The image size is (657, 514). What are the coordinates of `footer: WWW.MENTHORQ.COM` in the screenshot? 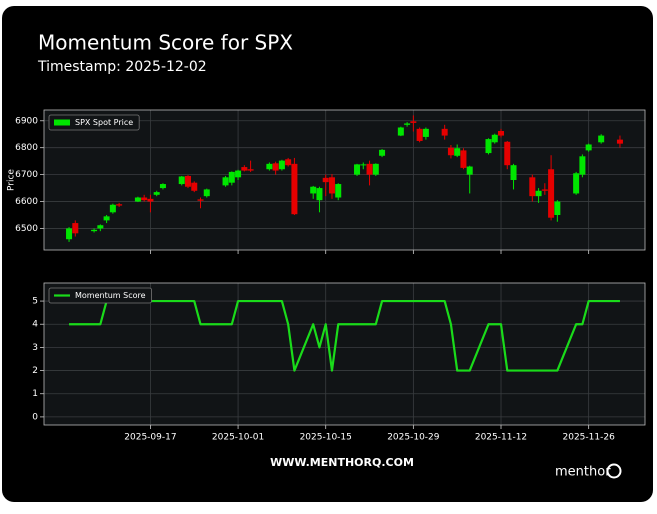 It's located at (342, 462).